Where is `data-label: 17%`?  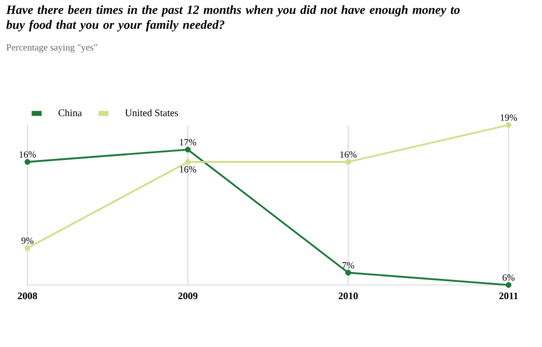
data-label: 17% is located at coordinates (188, 142).